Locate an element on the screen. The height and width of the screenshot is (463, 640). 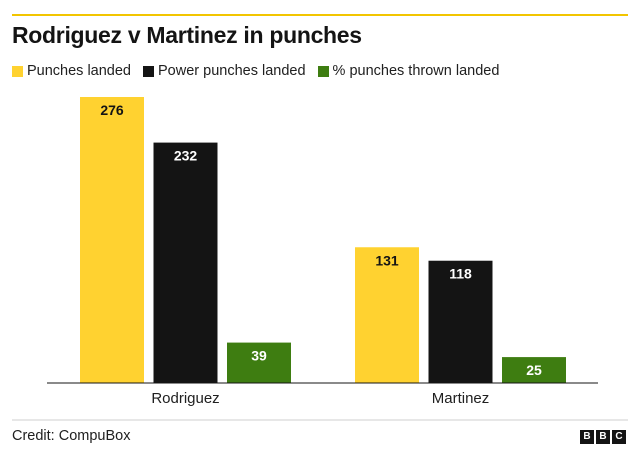
legend-label-power-punches-landed: Power punches landed is located at coordinates (232, 71).